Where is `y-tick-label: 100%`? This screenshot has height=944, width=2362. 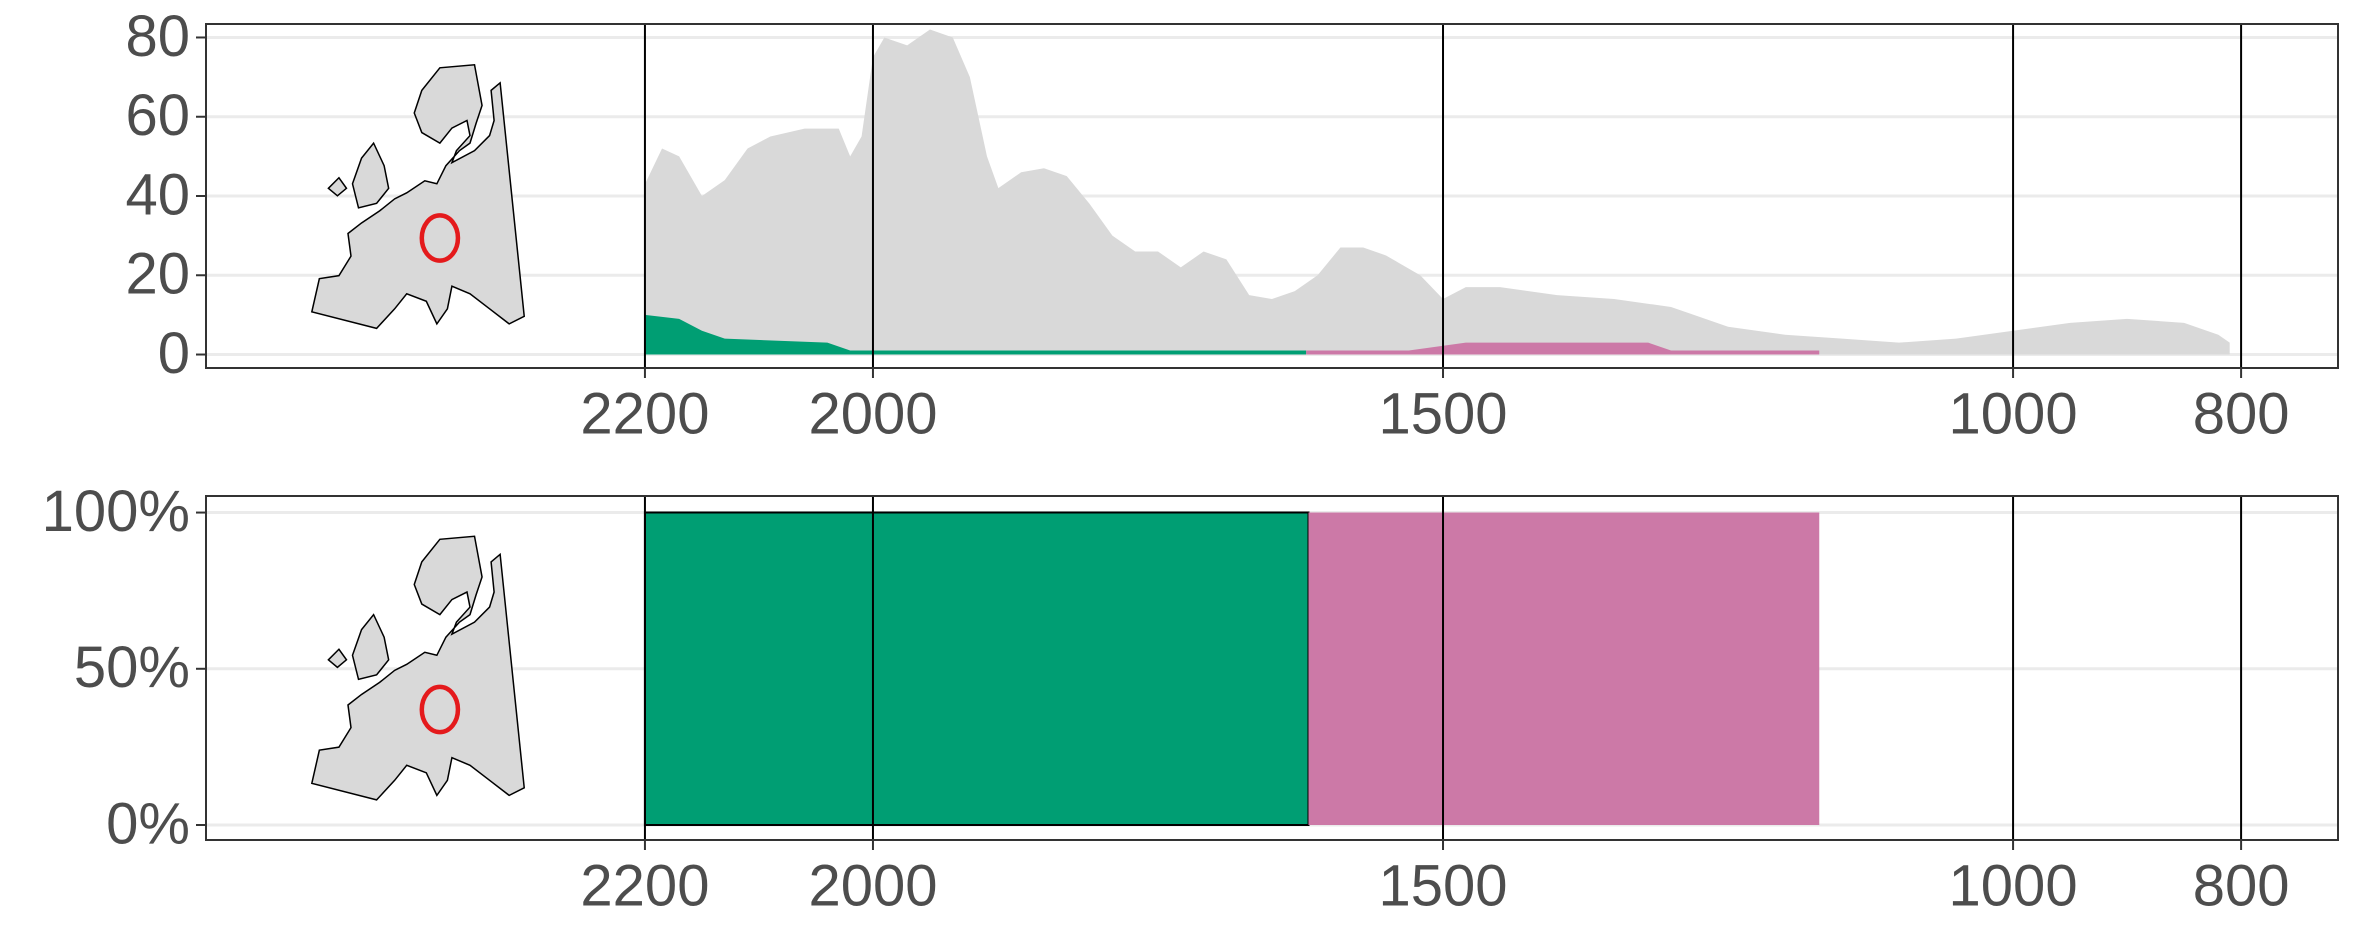
y-tick-label: 100% is located at coordinates (116, 511).